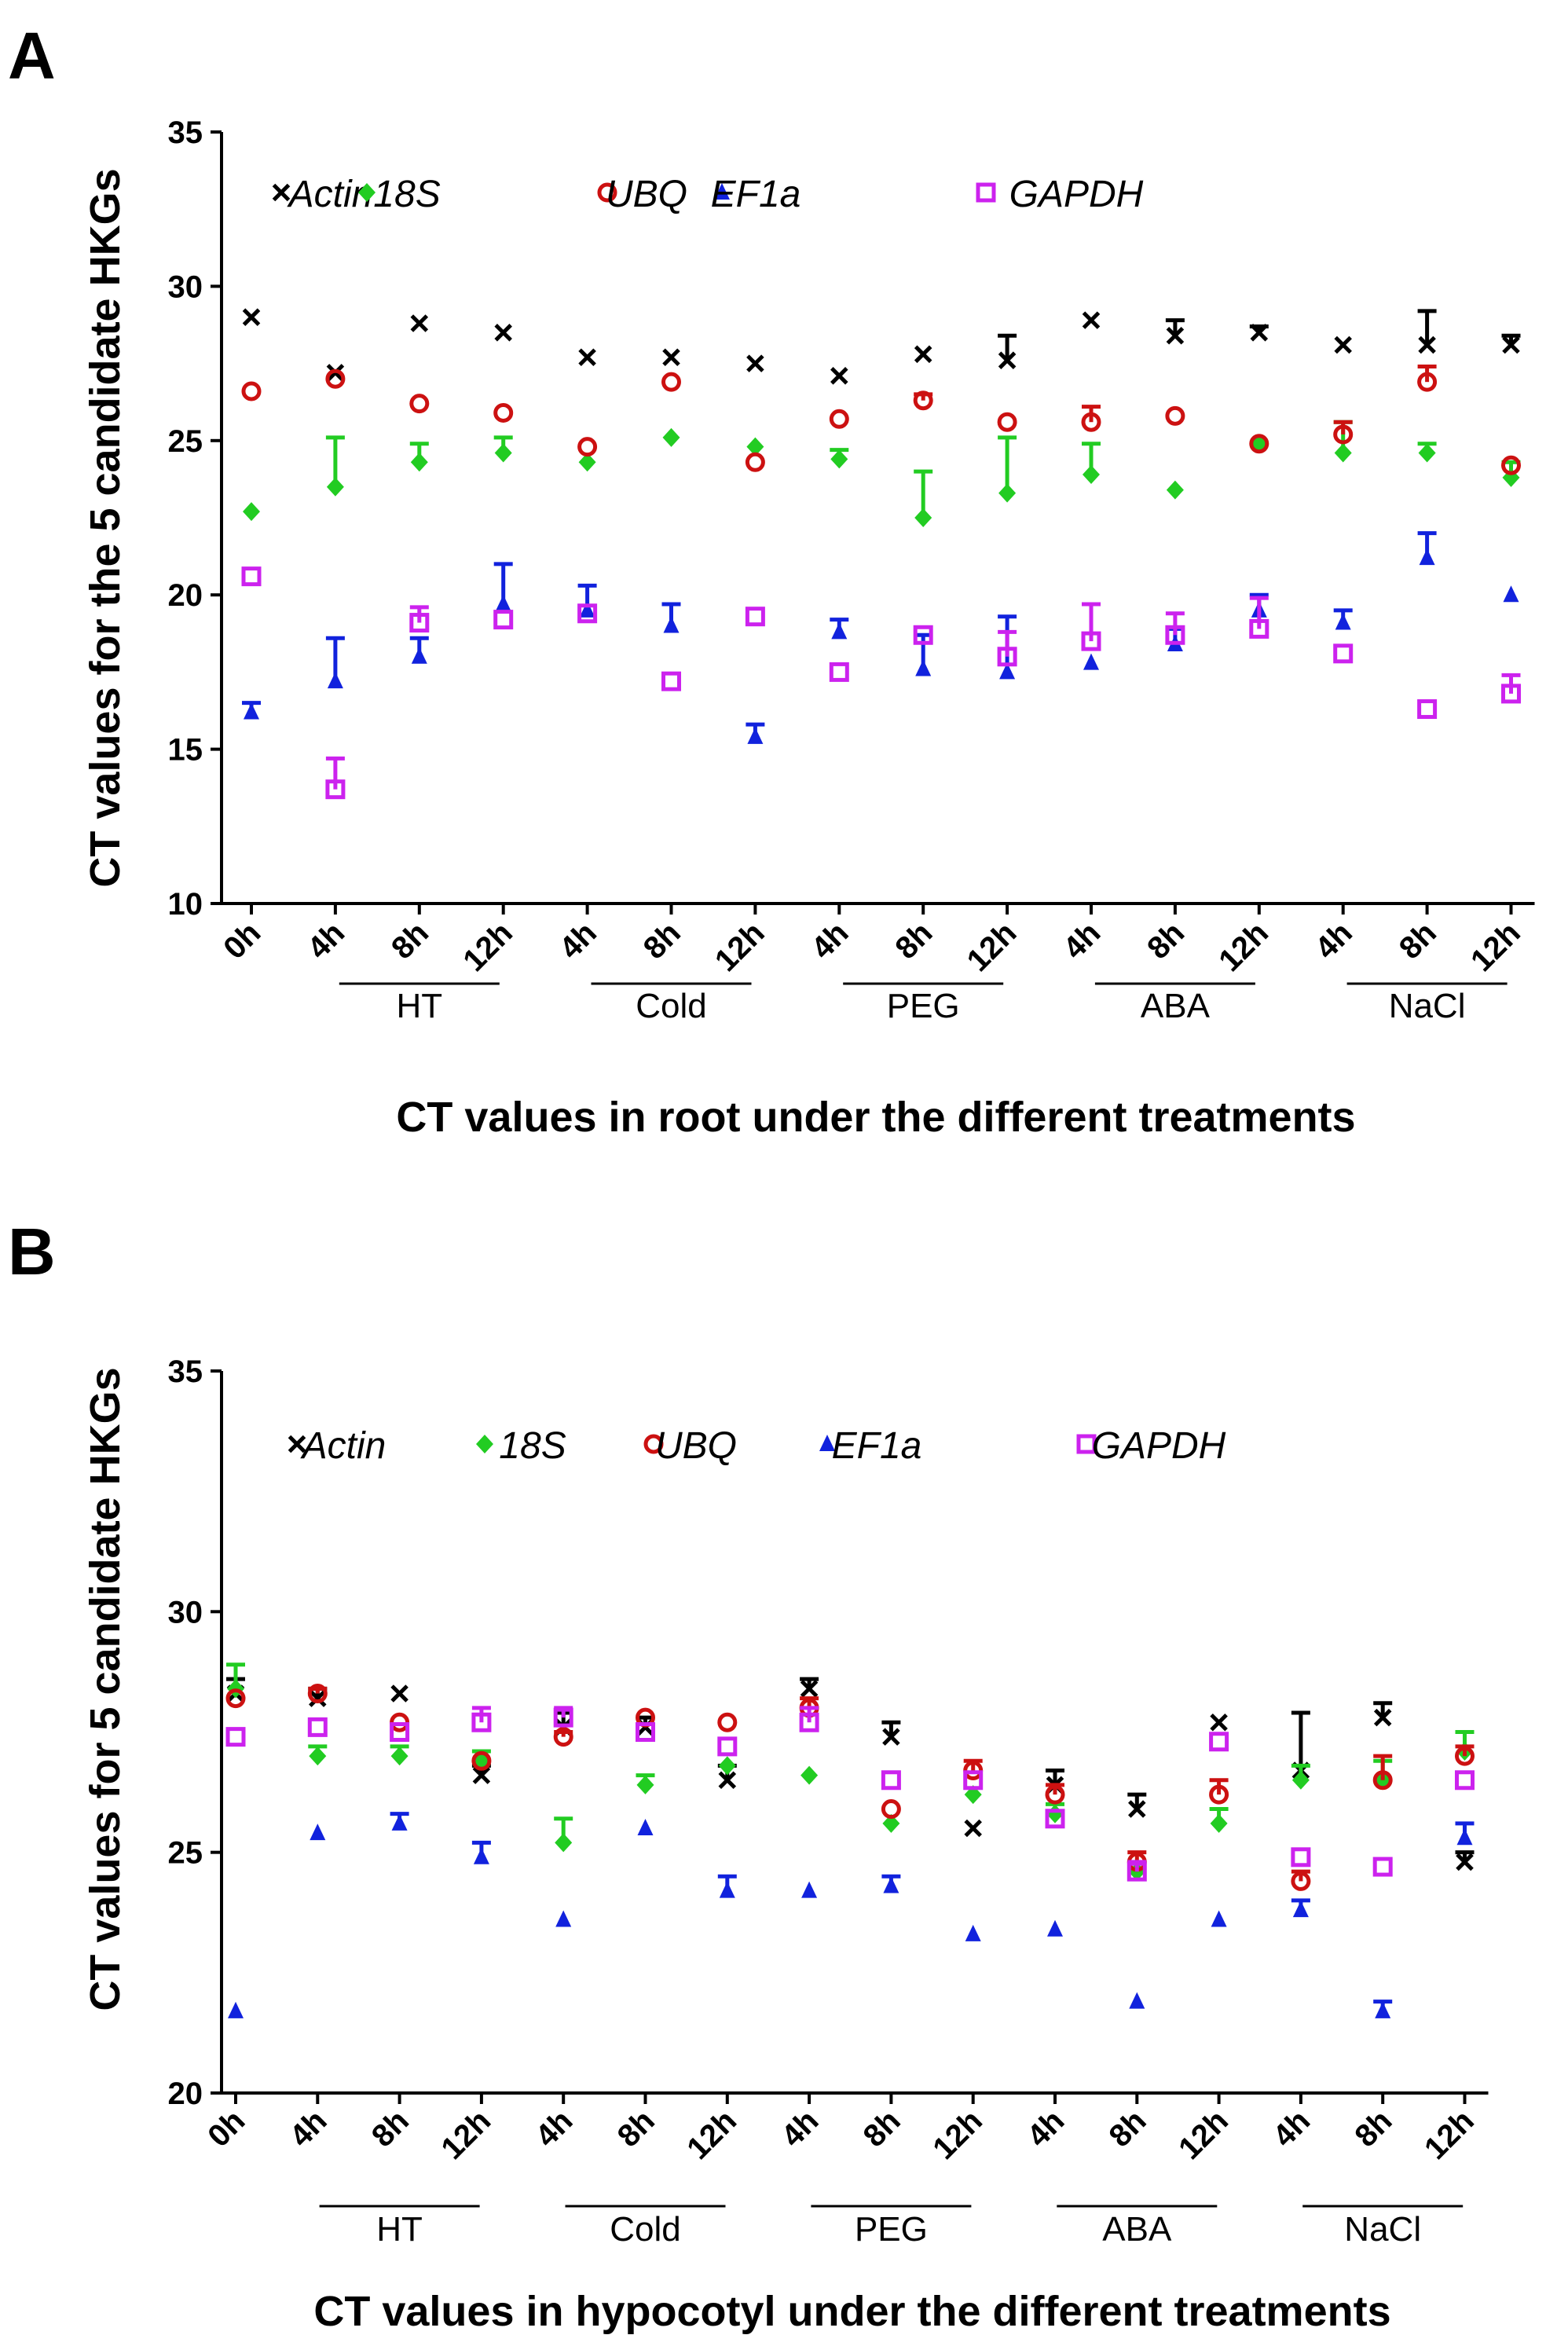 Image resolution: width=1568 pixels, height=2346 pixels. Describe the element at coordinates (330, 194) in the screenshot. I see `legend-label-actin: Actin` at that location.